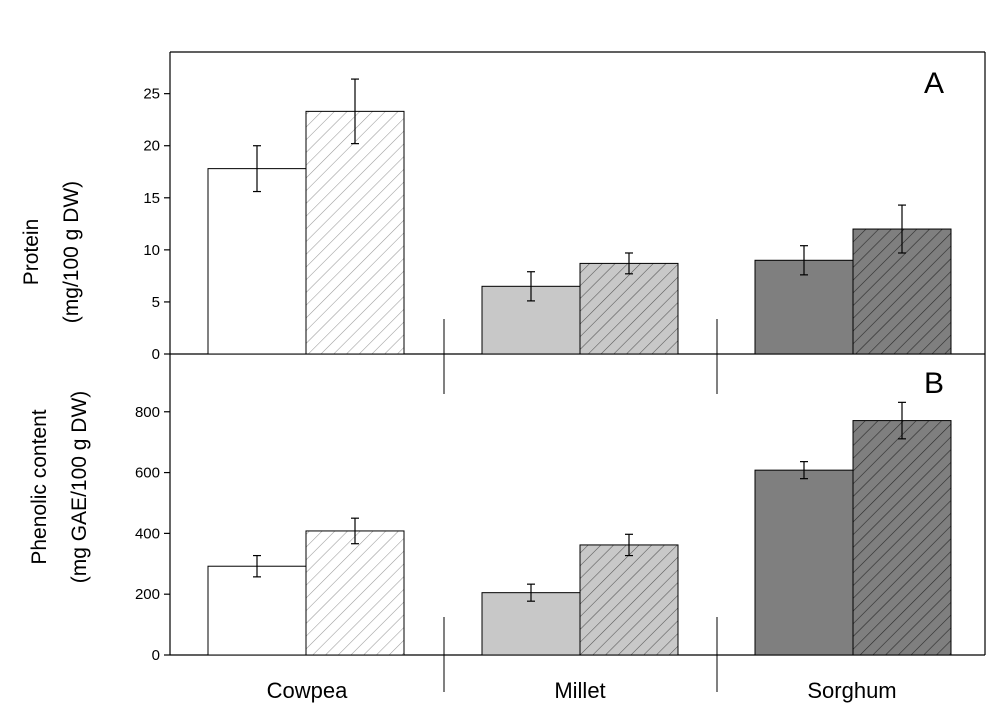 The width and height of the screenshot is (1005, 703). Describe the element at coordinates (151, 198) in the screenshot. I see `y-tick-label: 15` at that location.